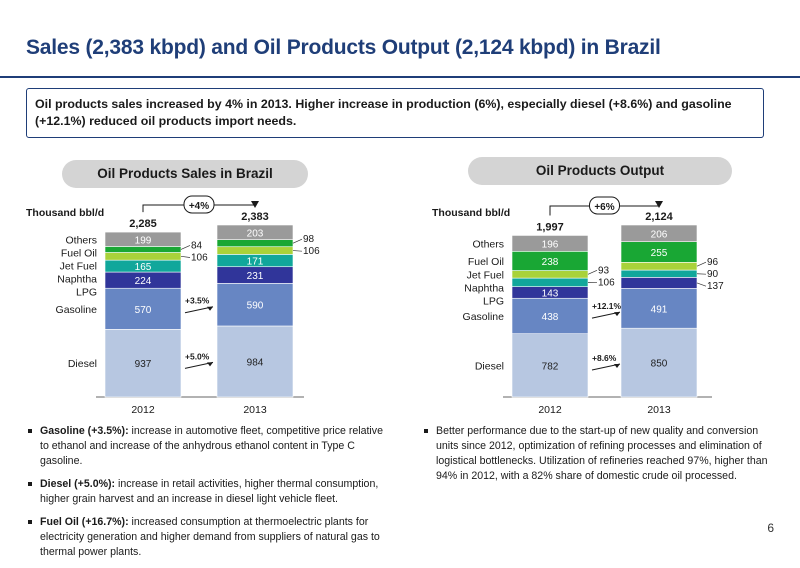  What do you see at coordinates (550, 227) in the screenshot?
I see `bar-total-label: 1,997` at bounding box center [550, 227].